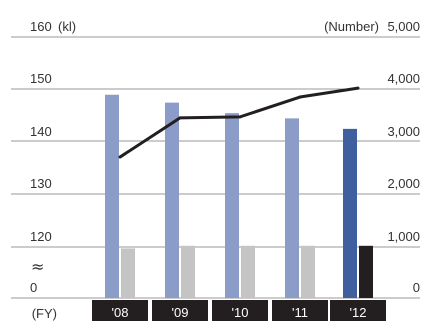  I want to click on category-label: '08, so click(120, 312).